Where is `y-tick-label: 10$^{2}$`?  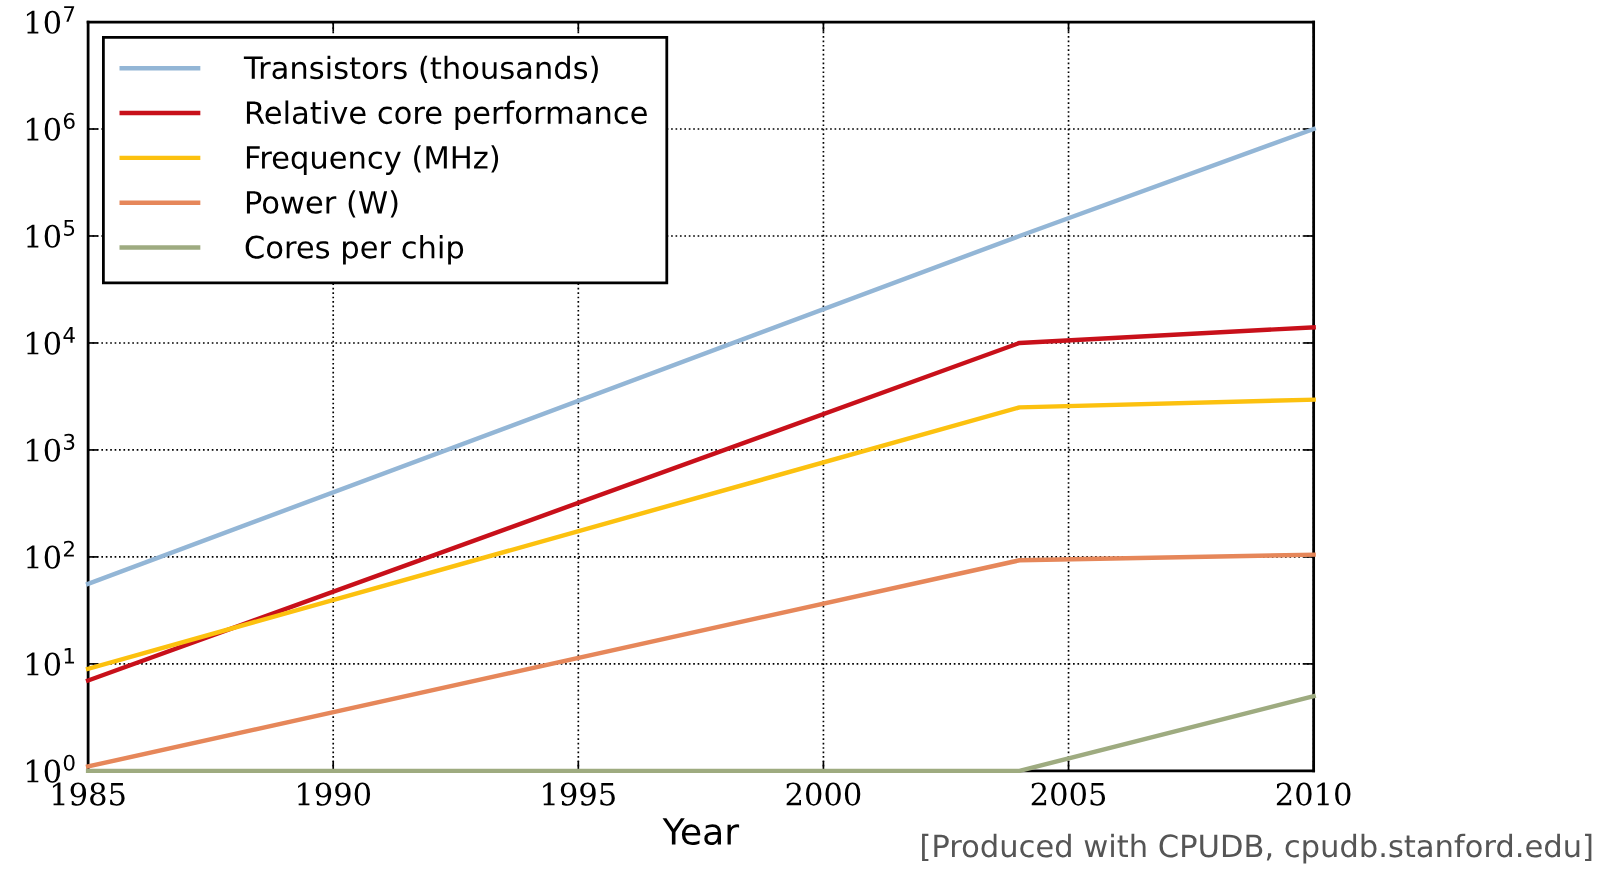
y-tick-label: 10$^{2}$ is located at coordinates (50, 554).